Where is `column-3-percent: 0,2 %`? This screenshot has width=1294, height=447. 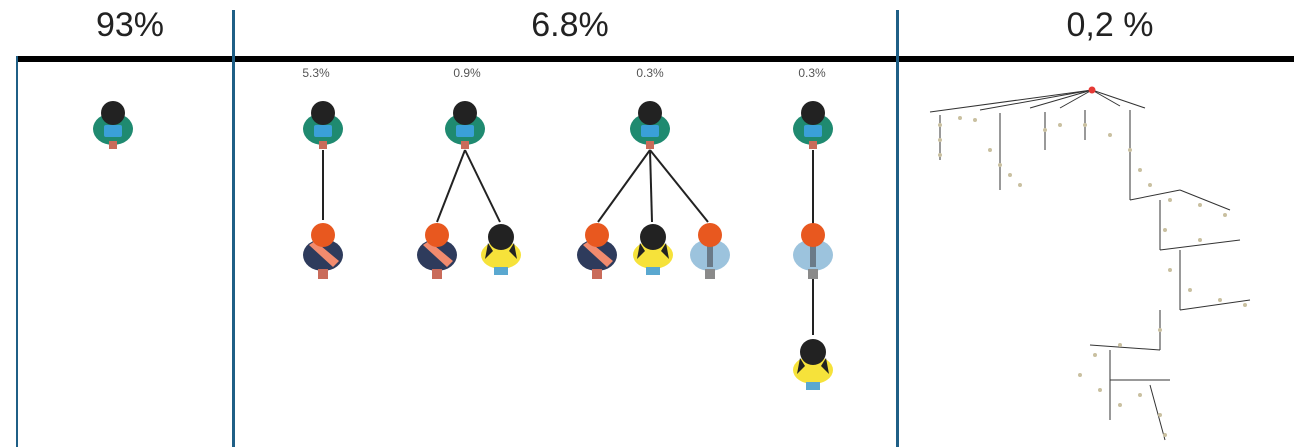
column-3-percent: 0,2 % is located at coordinates (1110, 25).